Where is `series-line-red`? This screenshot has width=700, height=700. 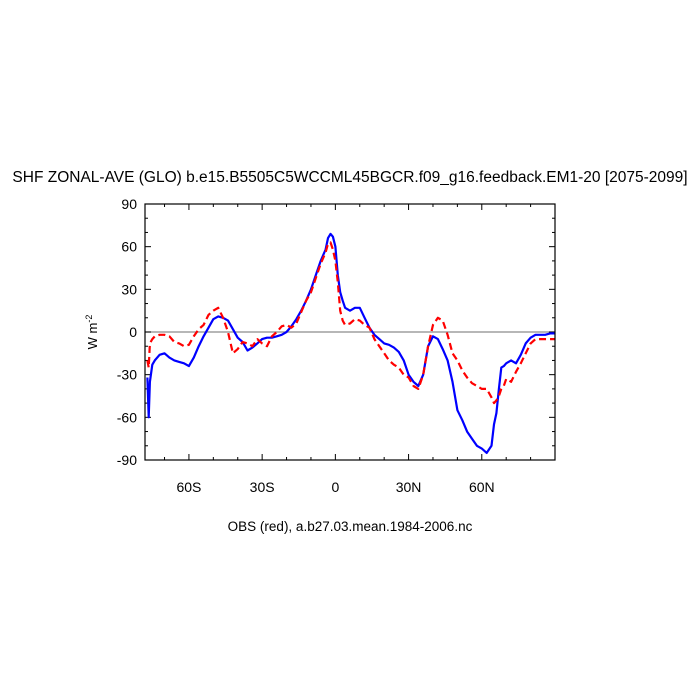
series-line-red is located at coordinates (350, 323).